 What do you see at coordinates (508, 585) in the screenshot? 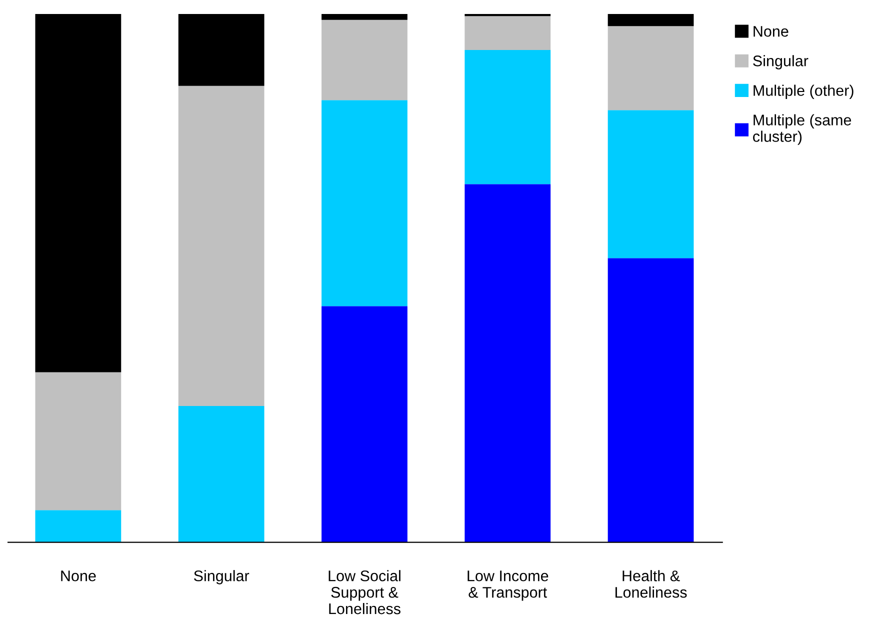
I see `x-tick-label: Low Income & Transport` at bounding box center [508, 585].